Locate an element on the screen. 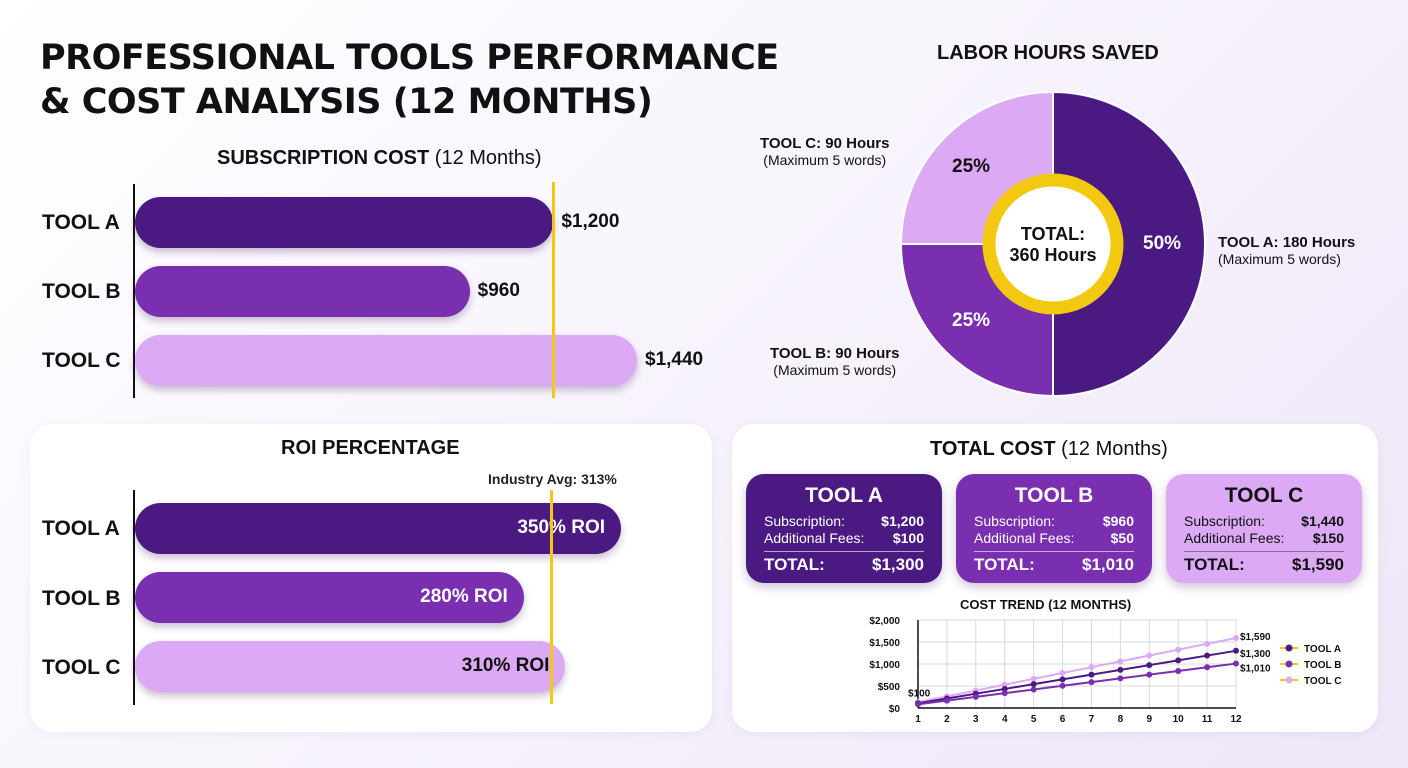 This screenshot has height=768, width=1408. trend-xtick-label: 9 is located at coordinates (1149, 719).